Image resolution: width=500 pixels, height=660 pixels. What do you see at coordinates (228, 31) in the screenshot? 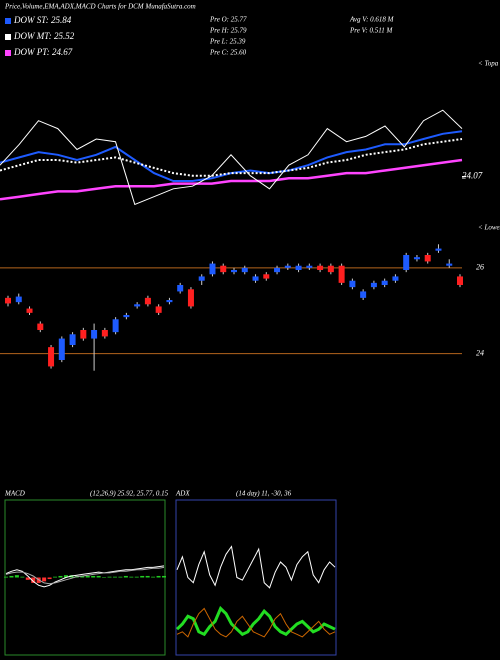
I see `stat: Pre H: 25.79` at bounding box center [228, 31].